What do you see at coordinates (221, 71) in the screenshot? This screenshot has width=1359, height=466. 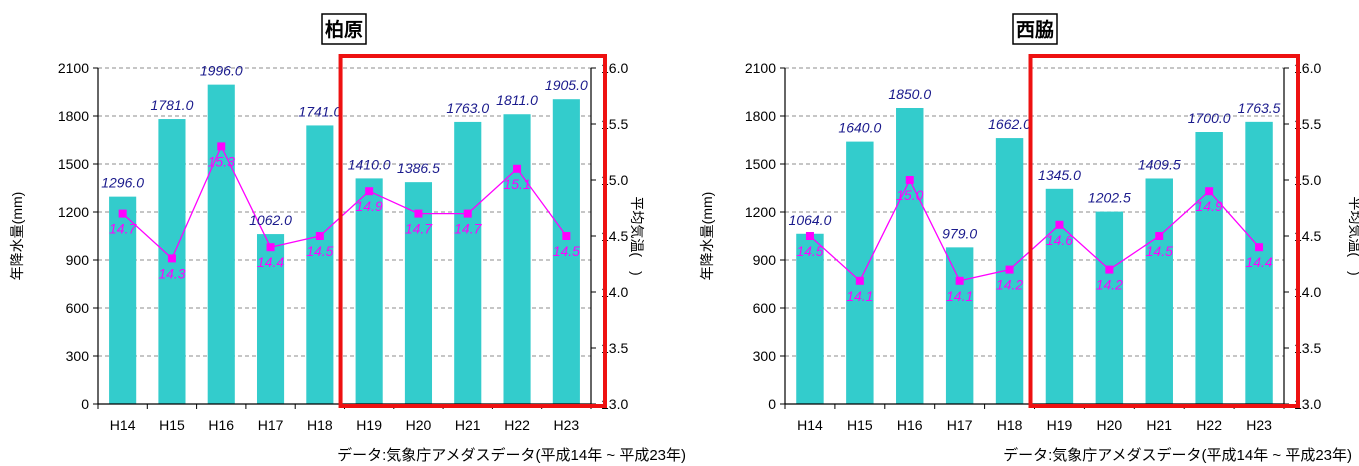 I see `bar-value-label: 1996.0` at bounding box center [221, 71].